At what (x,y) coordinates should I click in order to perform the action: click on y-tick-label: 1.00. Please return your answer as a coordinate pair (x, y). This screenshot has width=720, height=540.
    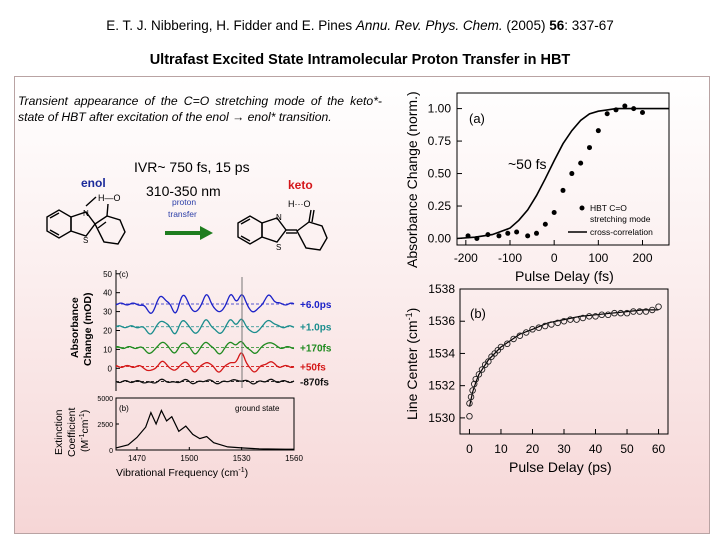
    Looking at the image, I should click on (440, 109).